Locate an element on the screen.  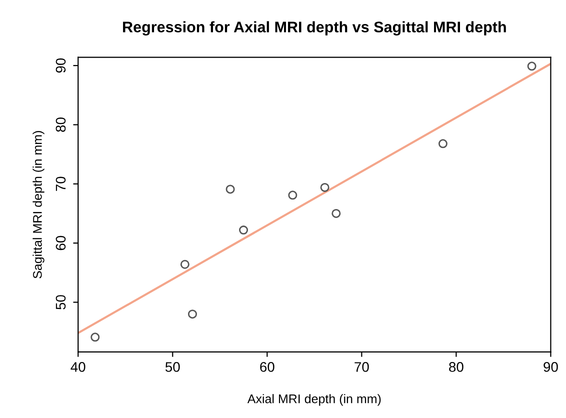
y-tick-label: 60 is located at coordinates (61, 243).